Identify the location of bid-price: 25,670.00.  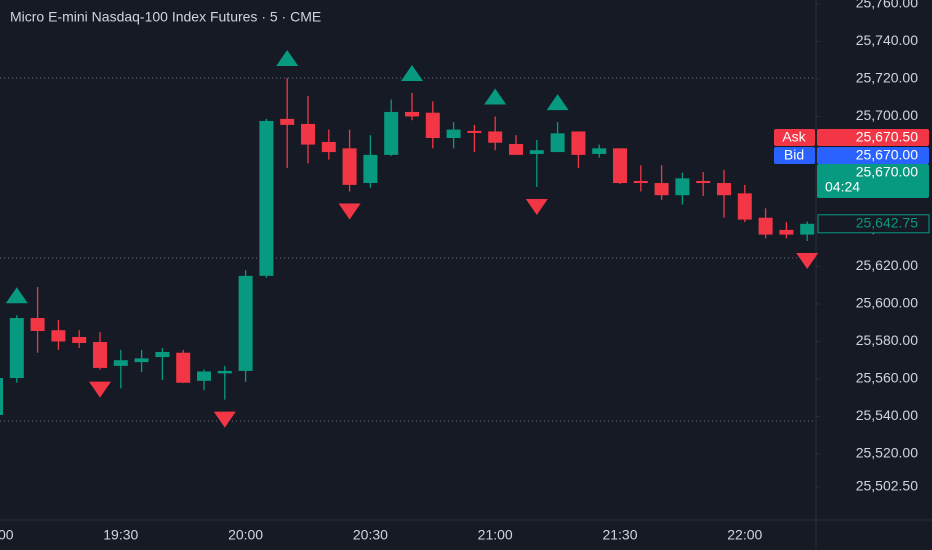
(887, 155).